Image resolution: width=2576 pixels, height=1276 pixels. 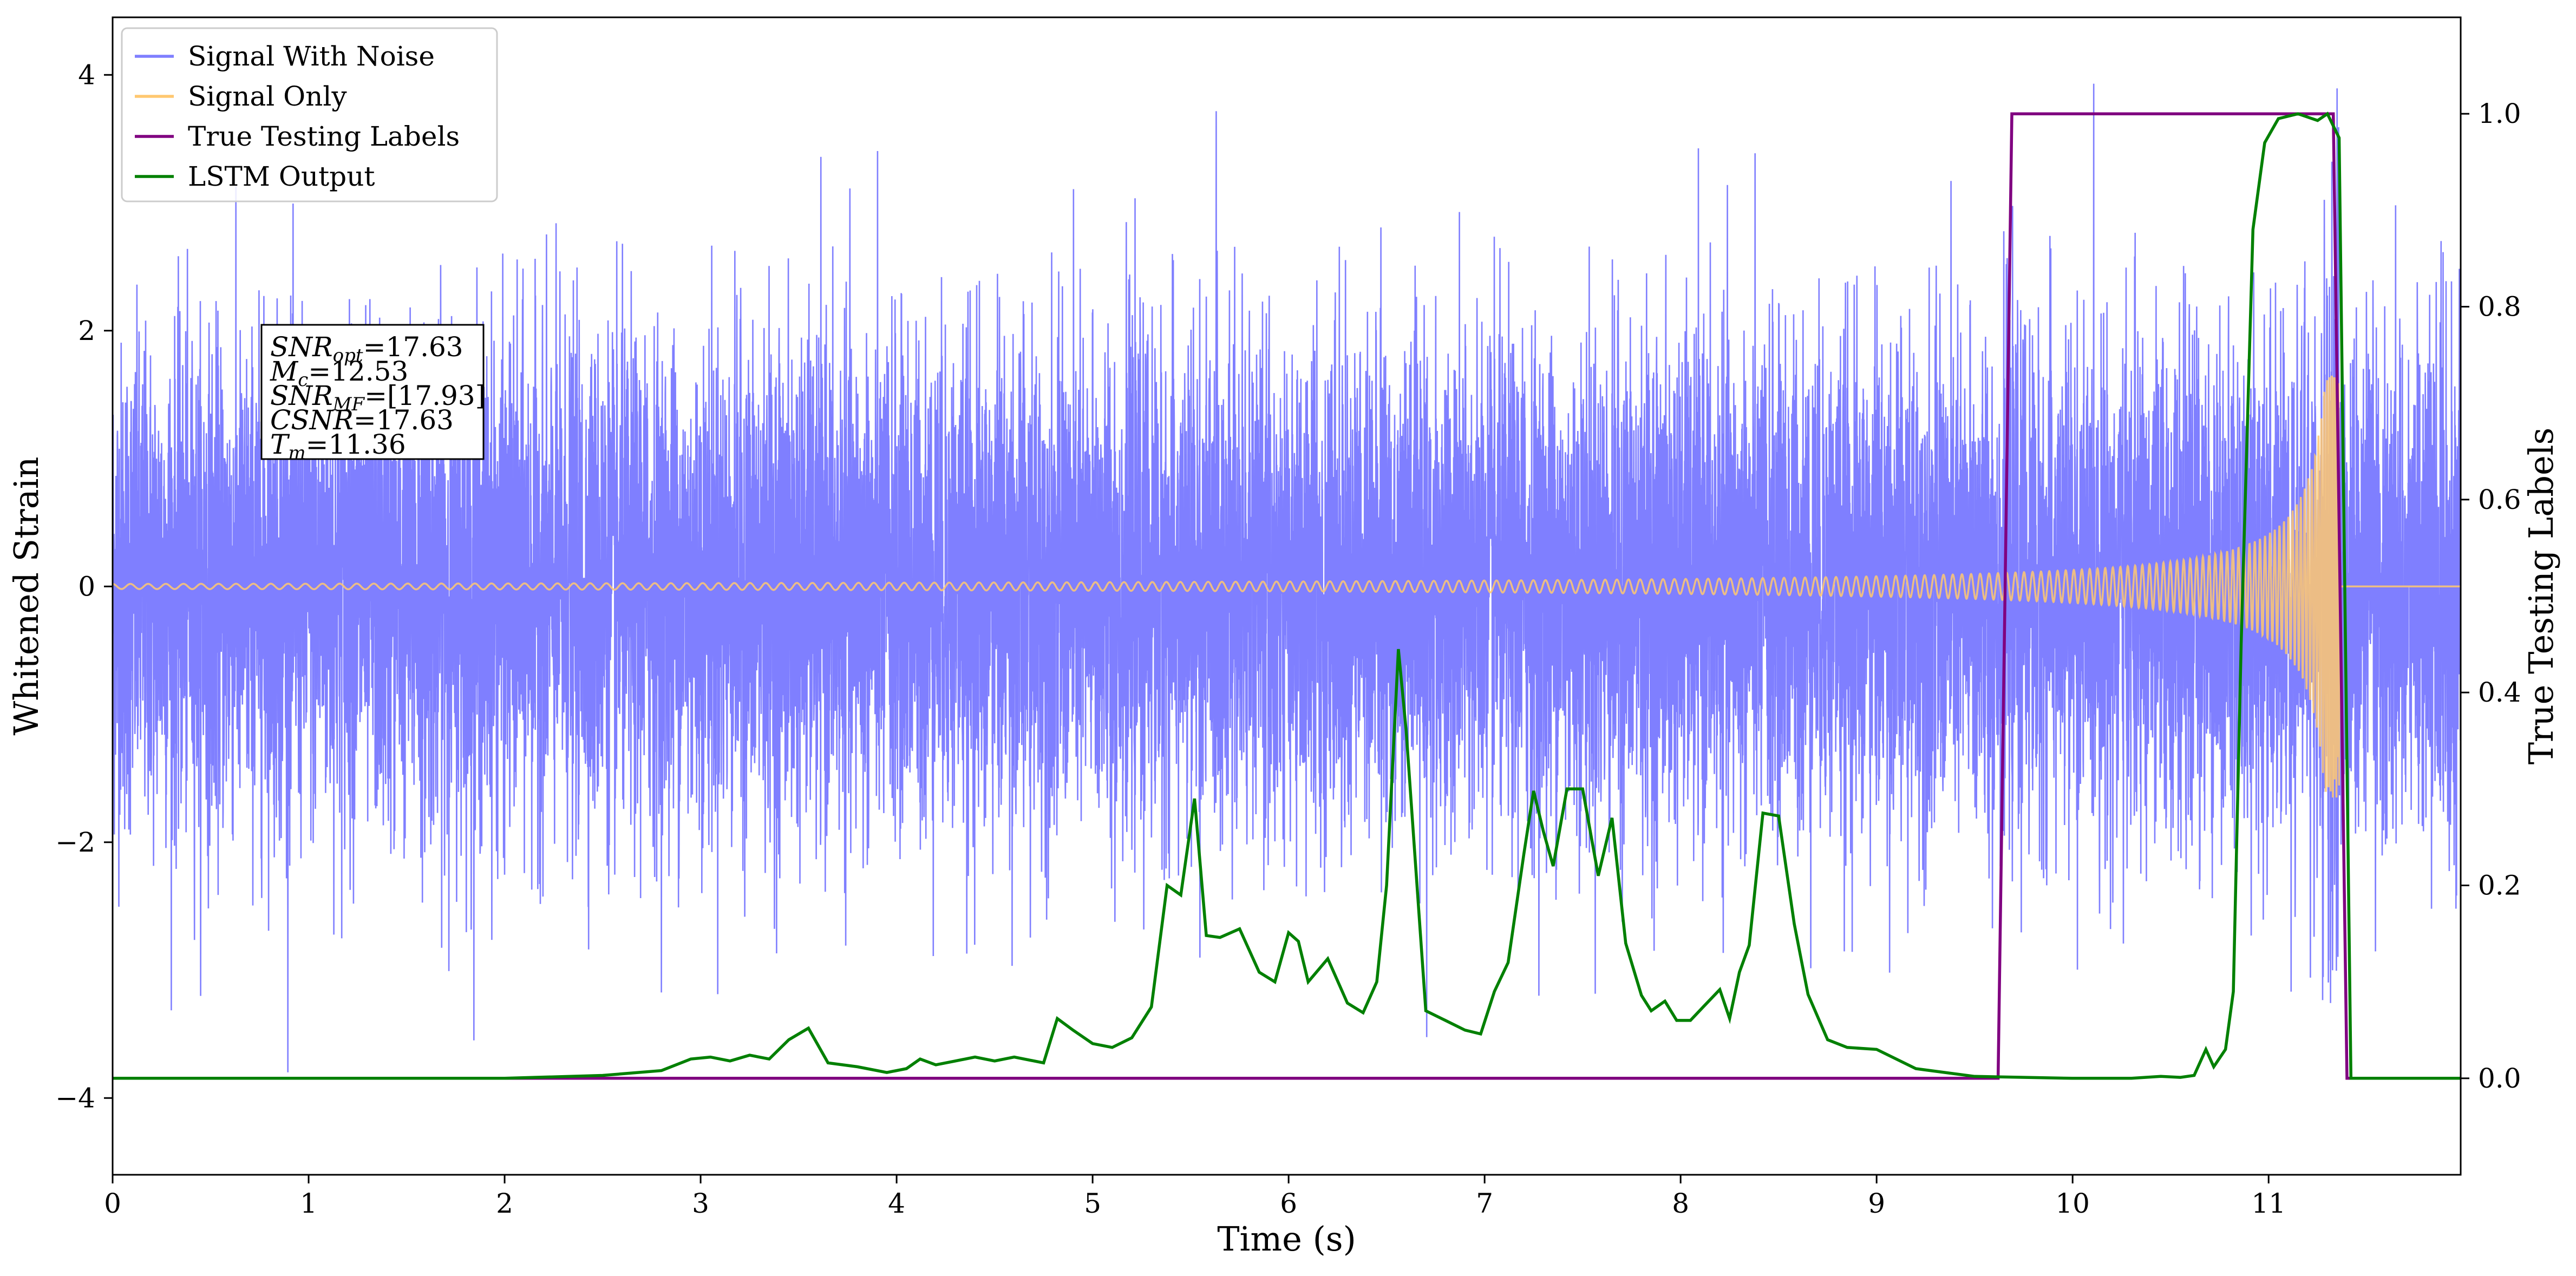 I want to click on annotation-line: CSNR=17.63, so click(x=362, y=420).